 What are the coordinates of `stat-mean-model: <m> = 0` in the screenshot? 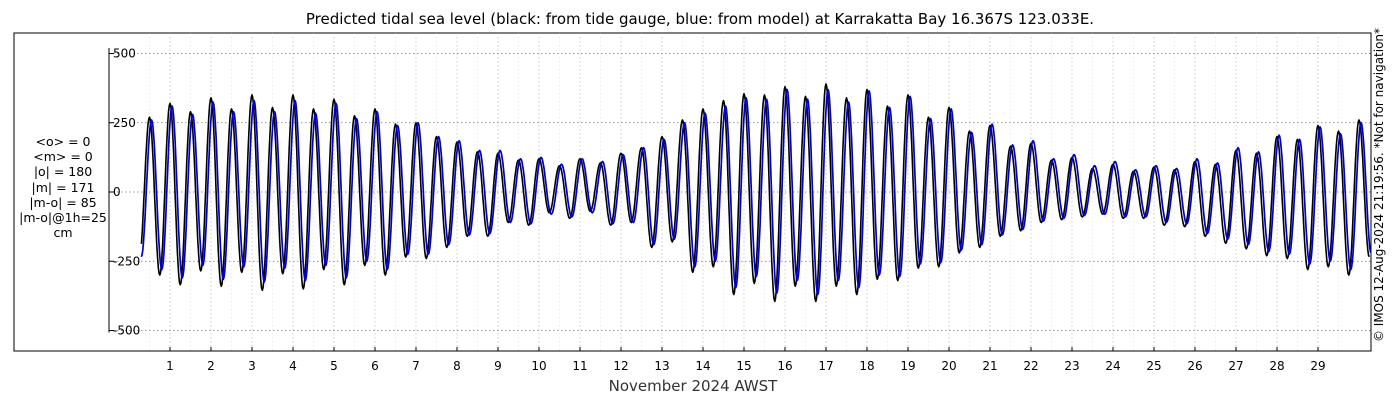 It's located at (63, 157).